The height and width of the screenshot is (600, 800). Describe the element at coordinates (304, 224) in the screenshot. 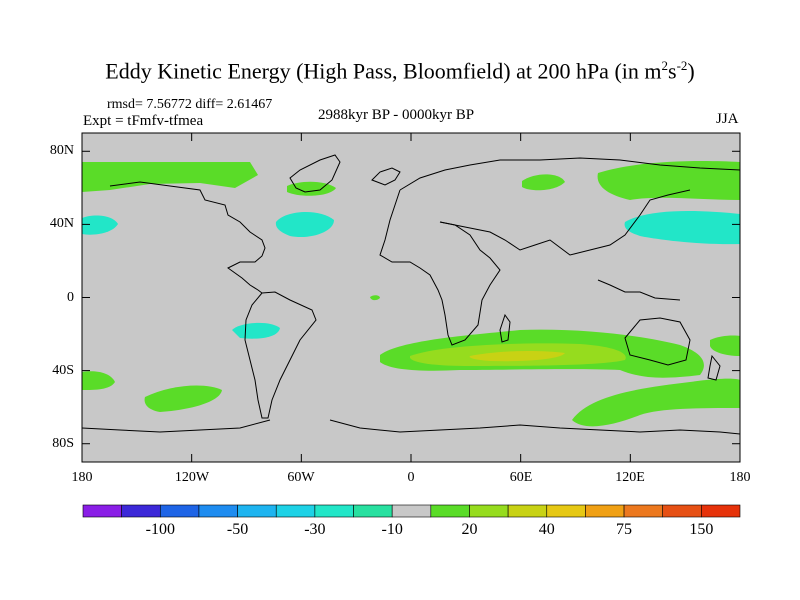

I see `anomaly-west-atlantic` at that location.